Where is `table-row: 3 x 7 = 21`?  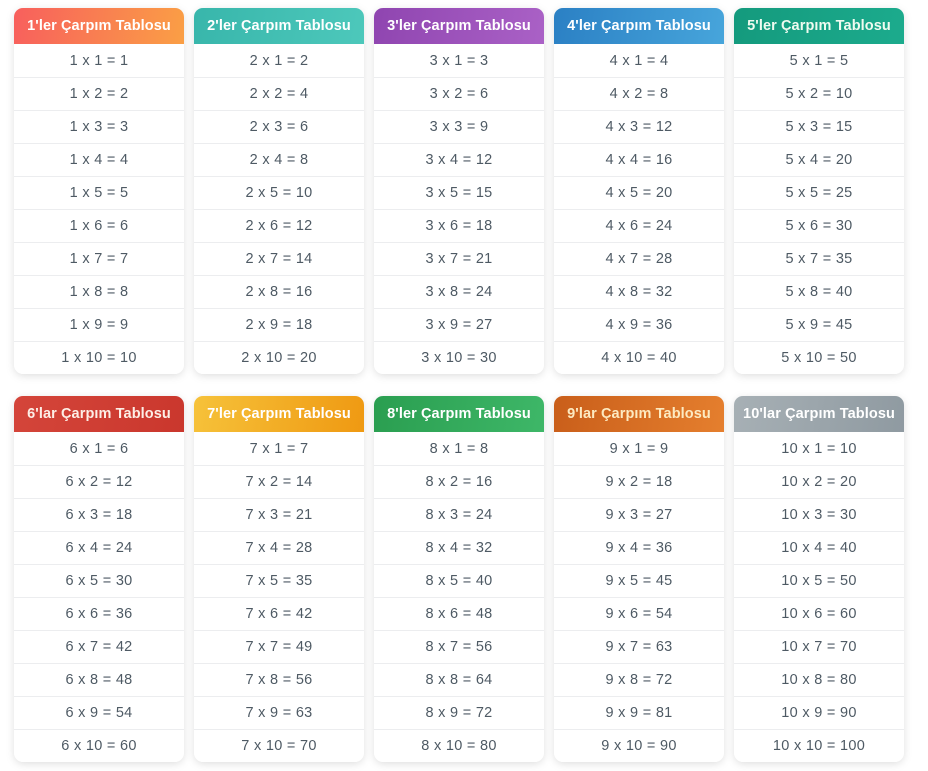 table-row: 3 x 7 = 21 is located at coordinates (459, 258).